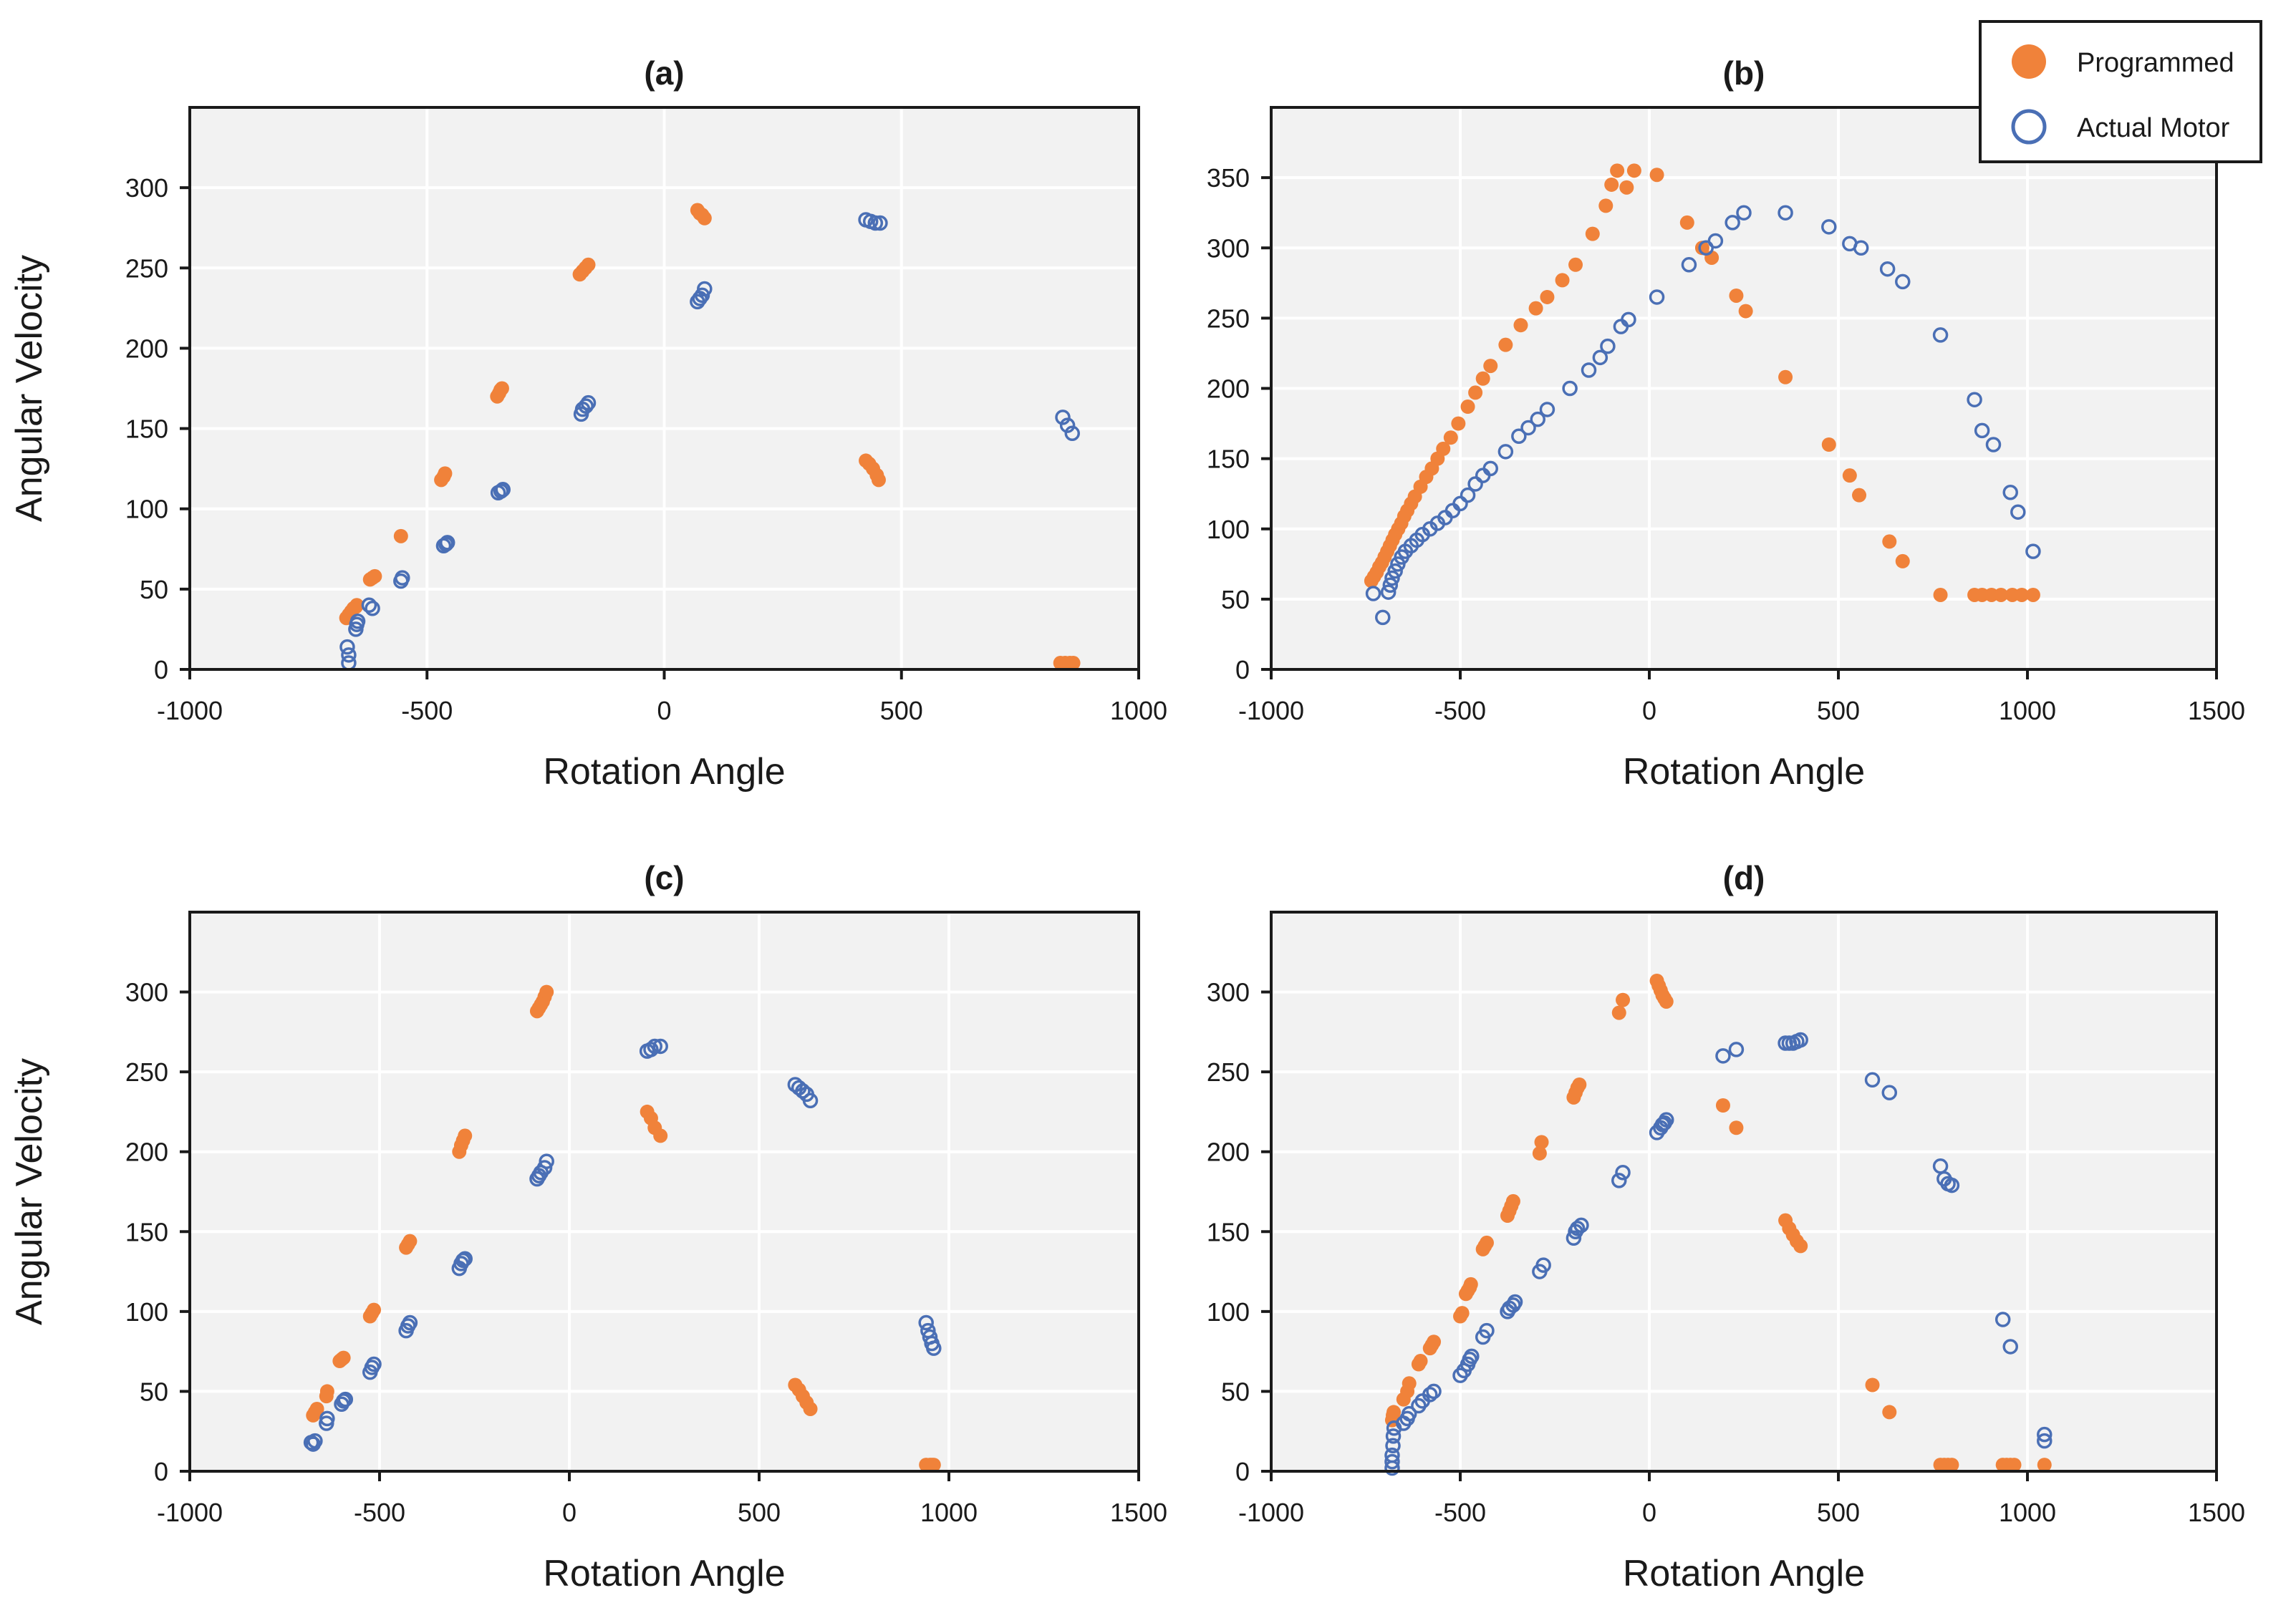 This screenshot has height=1608, width=2296. Describe the element at coordinates (2216, 710) in the screenshot. I see `x-tick-label: 1500` at that location.